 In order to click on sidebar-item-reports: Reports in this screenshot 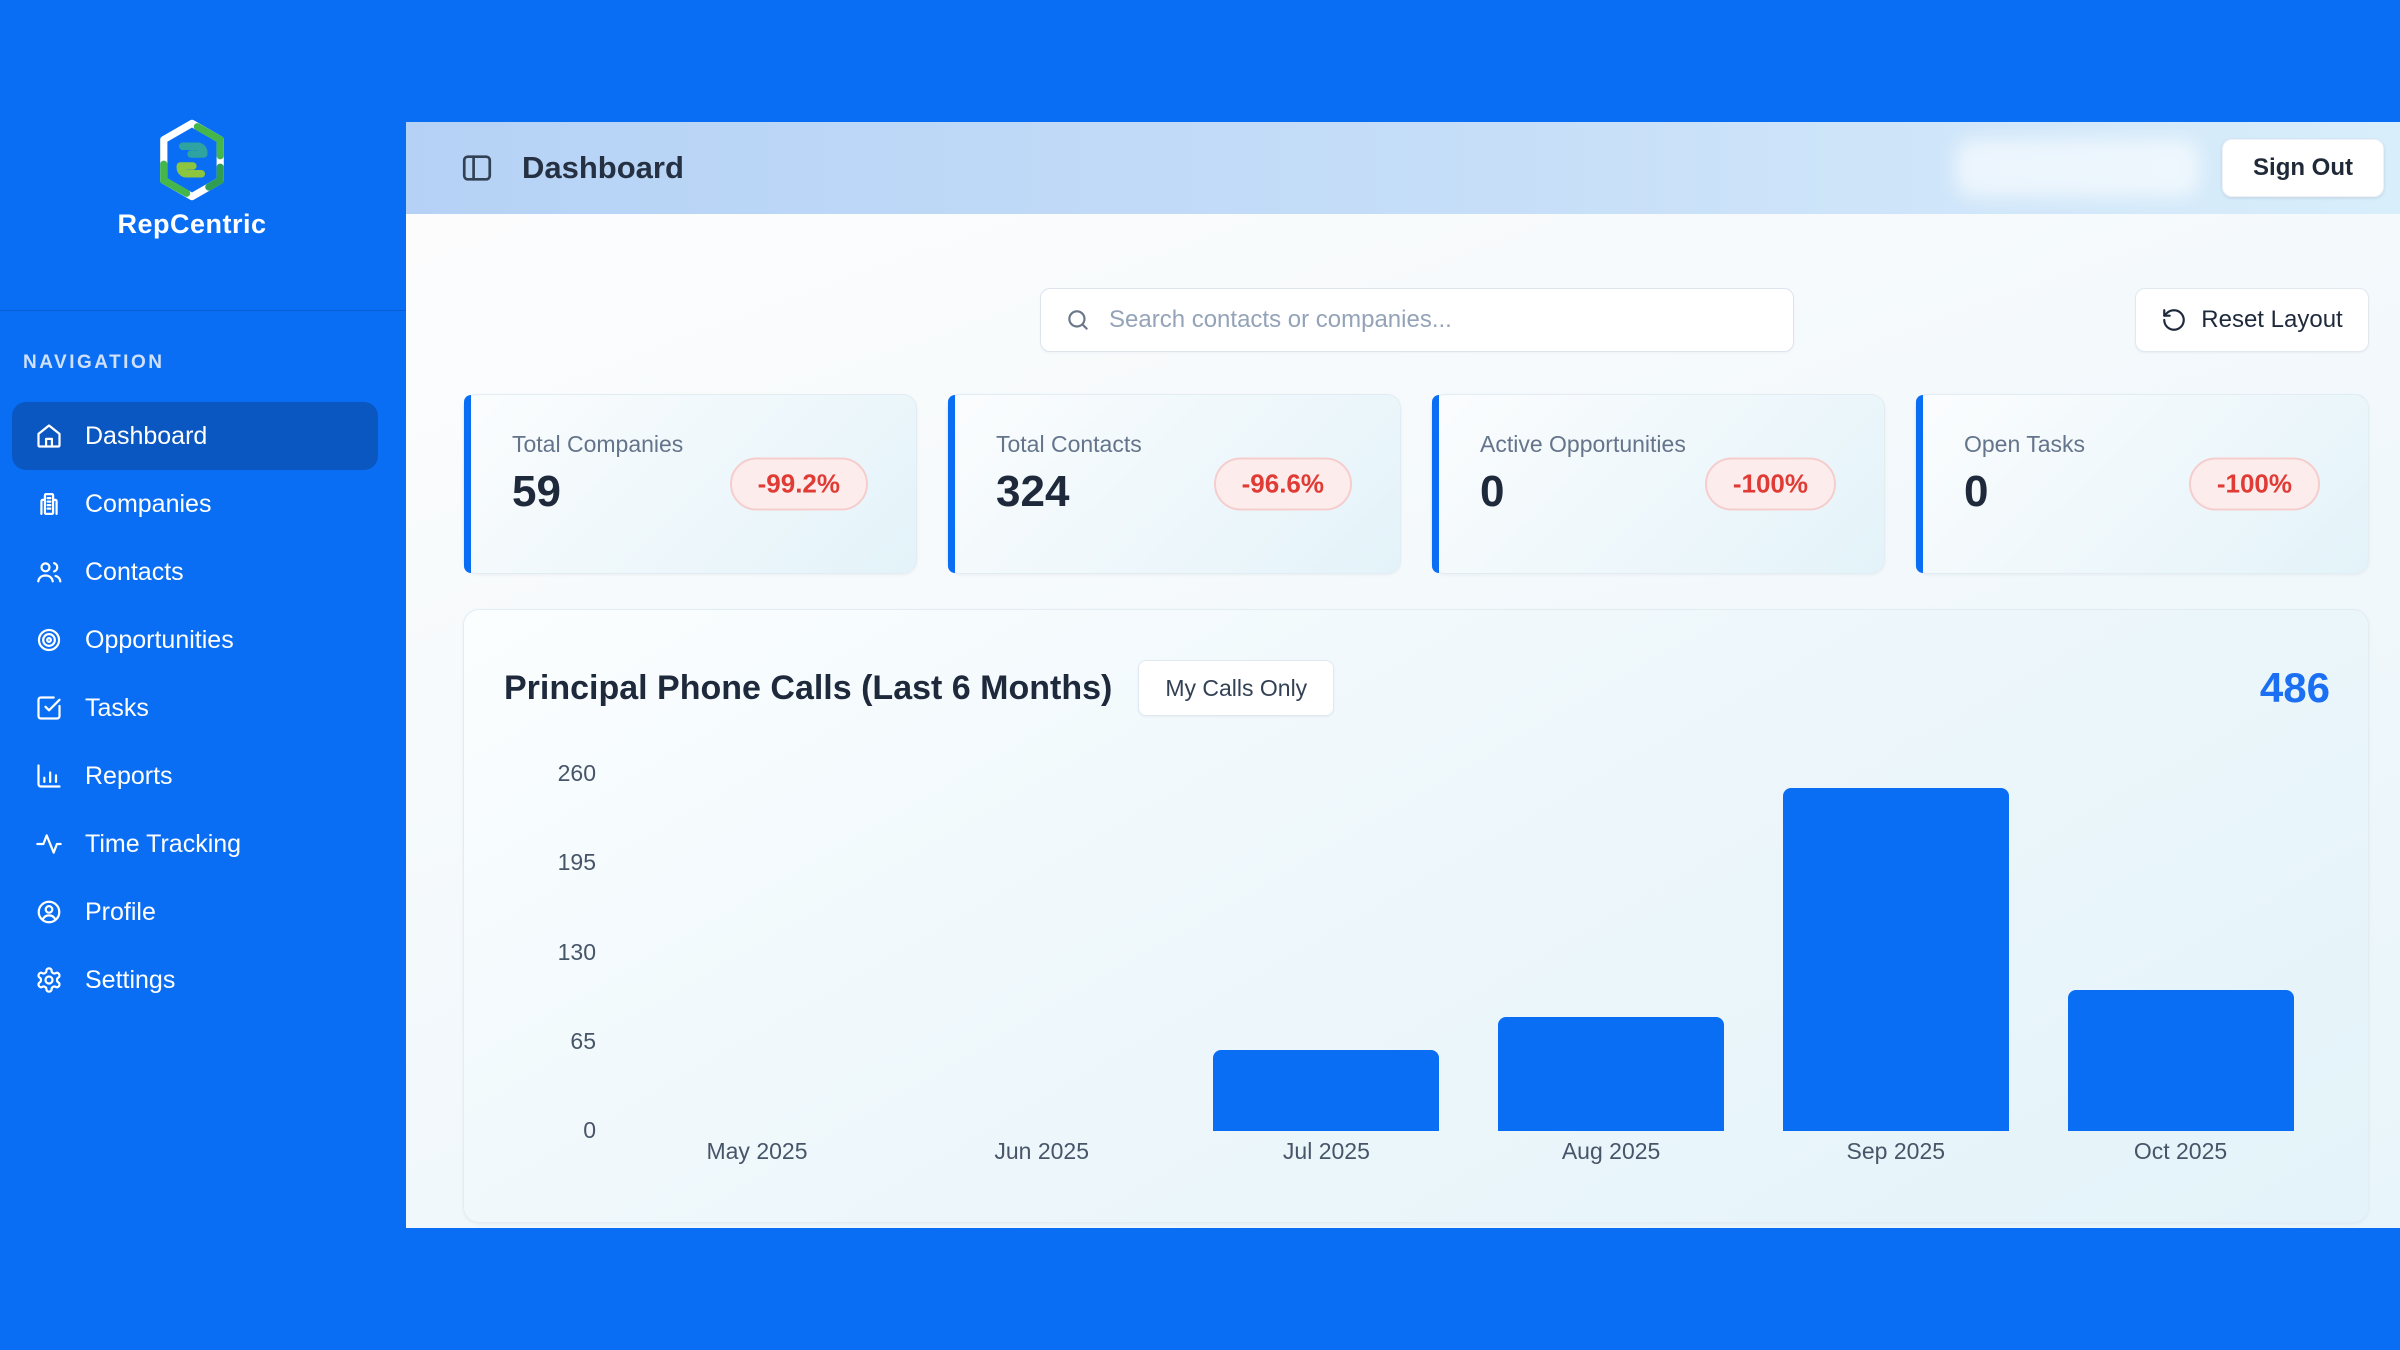, I will do `click(195, 776)`.